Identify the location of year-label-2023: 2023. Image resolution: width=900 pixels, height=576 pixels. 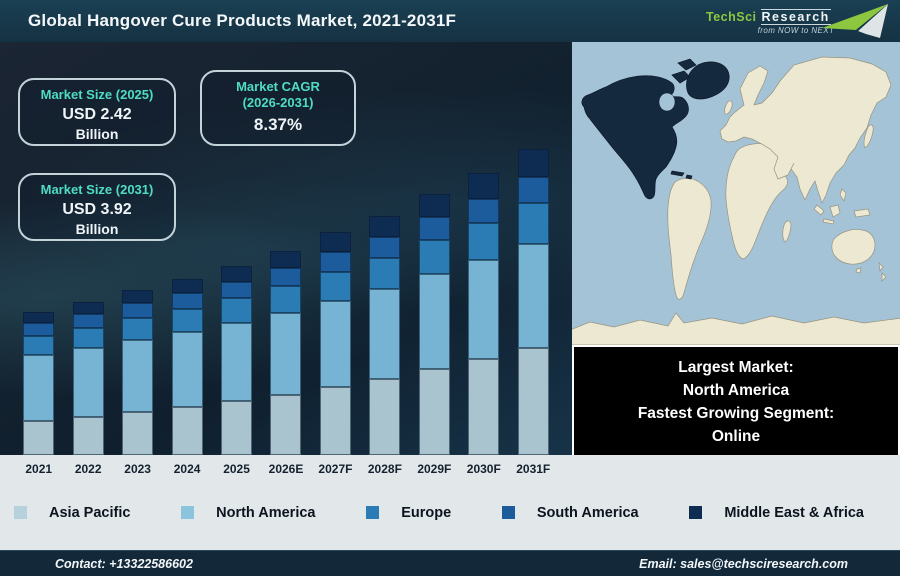
(137, 469).